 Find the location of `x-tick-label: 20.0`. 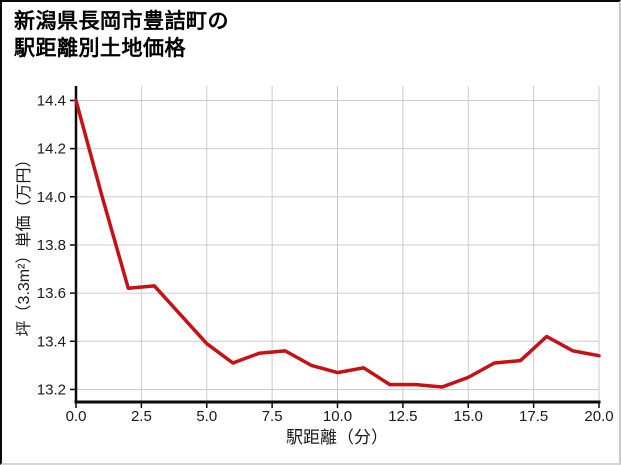

x-tick-label: 20.0 is located at coordinates (598, 416).